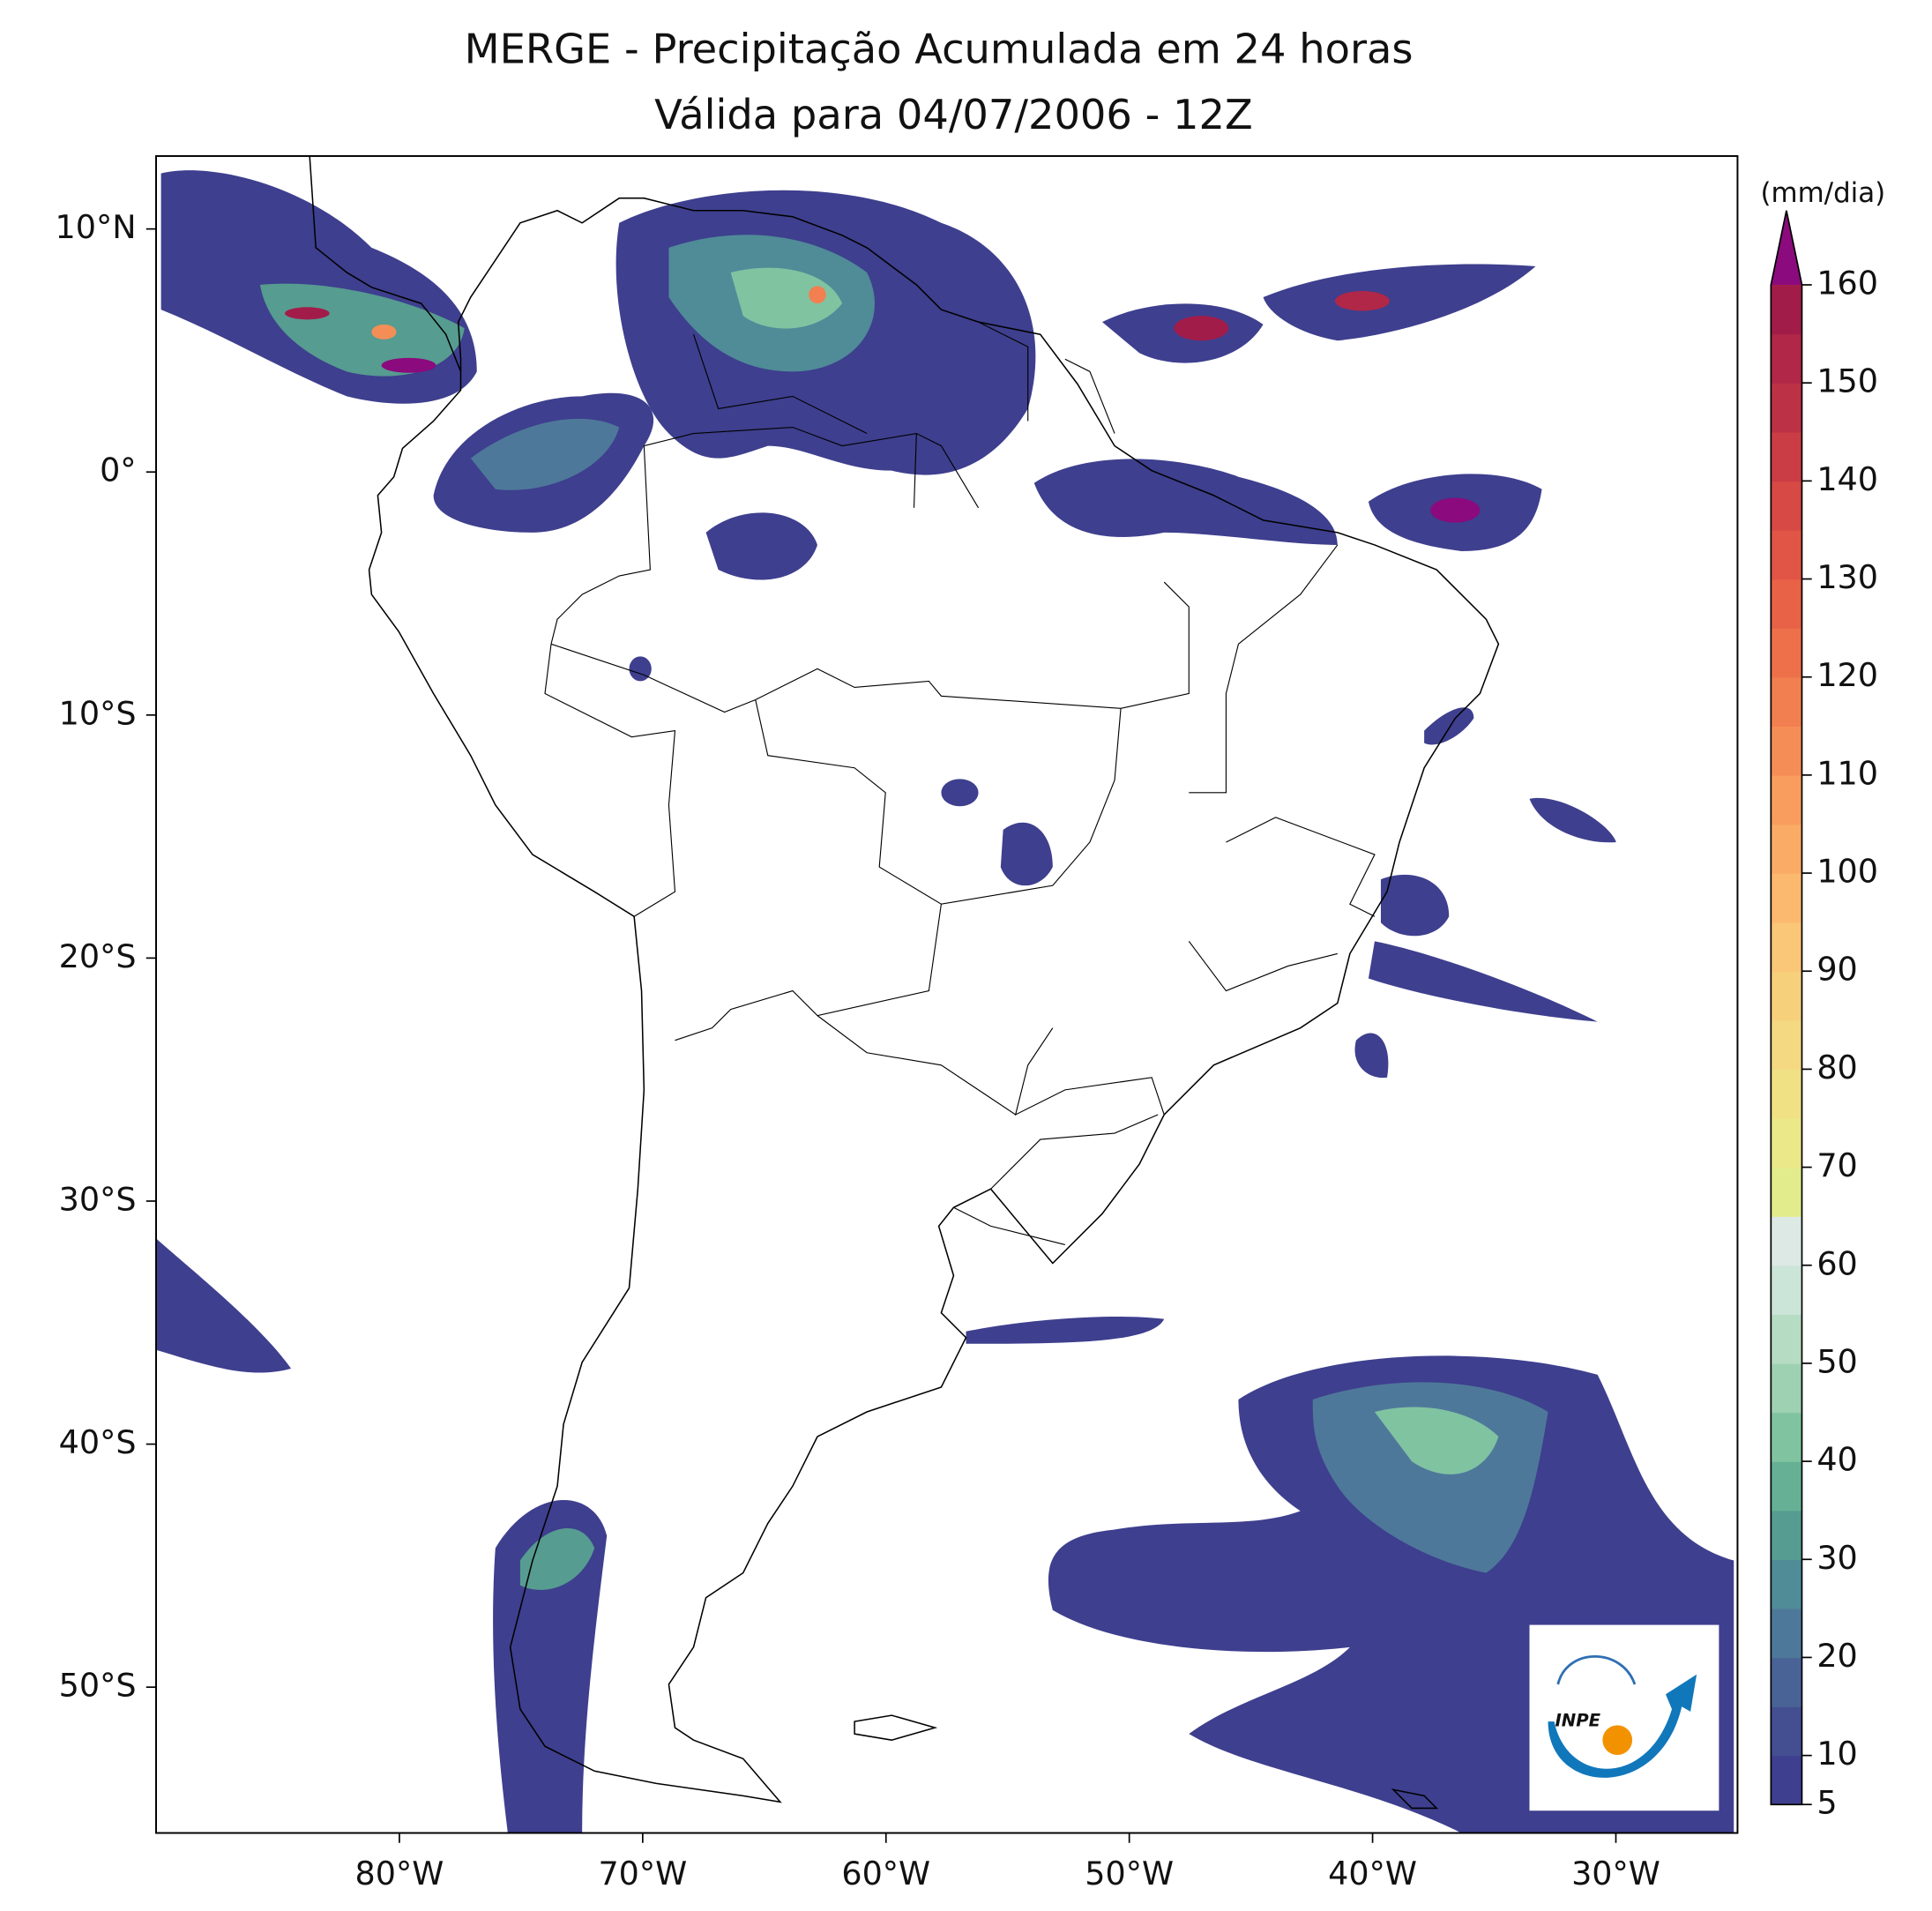  What do you see at coordinates (1129, 1873) in the screenshot?
I see `x-tick-label: 50°W` at bounding box center [1129, 1873].